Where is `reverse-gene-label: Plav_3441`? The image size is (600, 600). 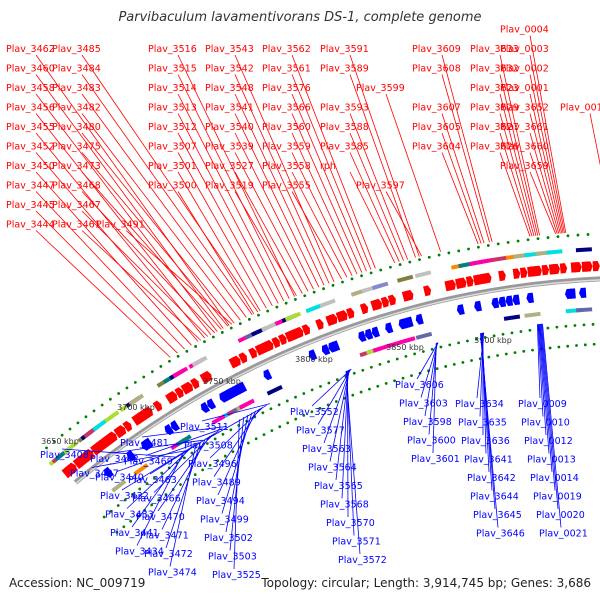
reverse-gene-label: Plav_3441 is located at coordinates (134, 533).